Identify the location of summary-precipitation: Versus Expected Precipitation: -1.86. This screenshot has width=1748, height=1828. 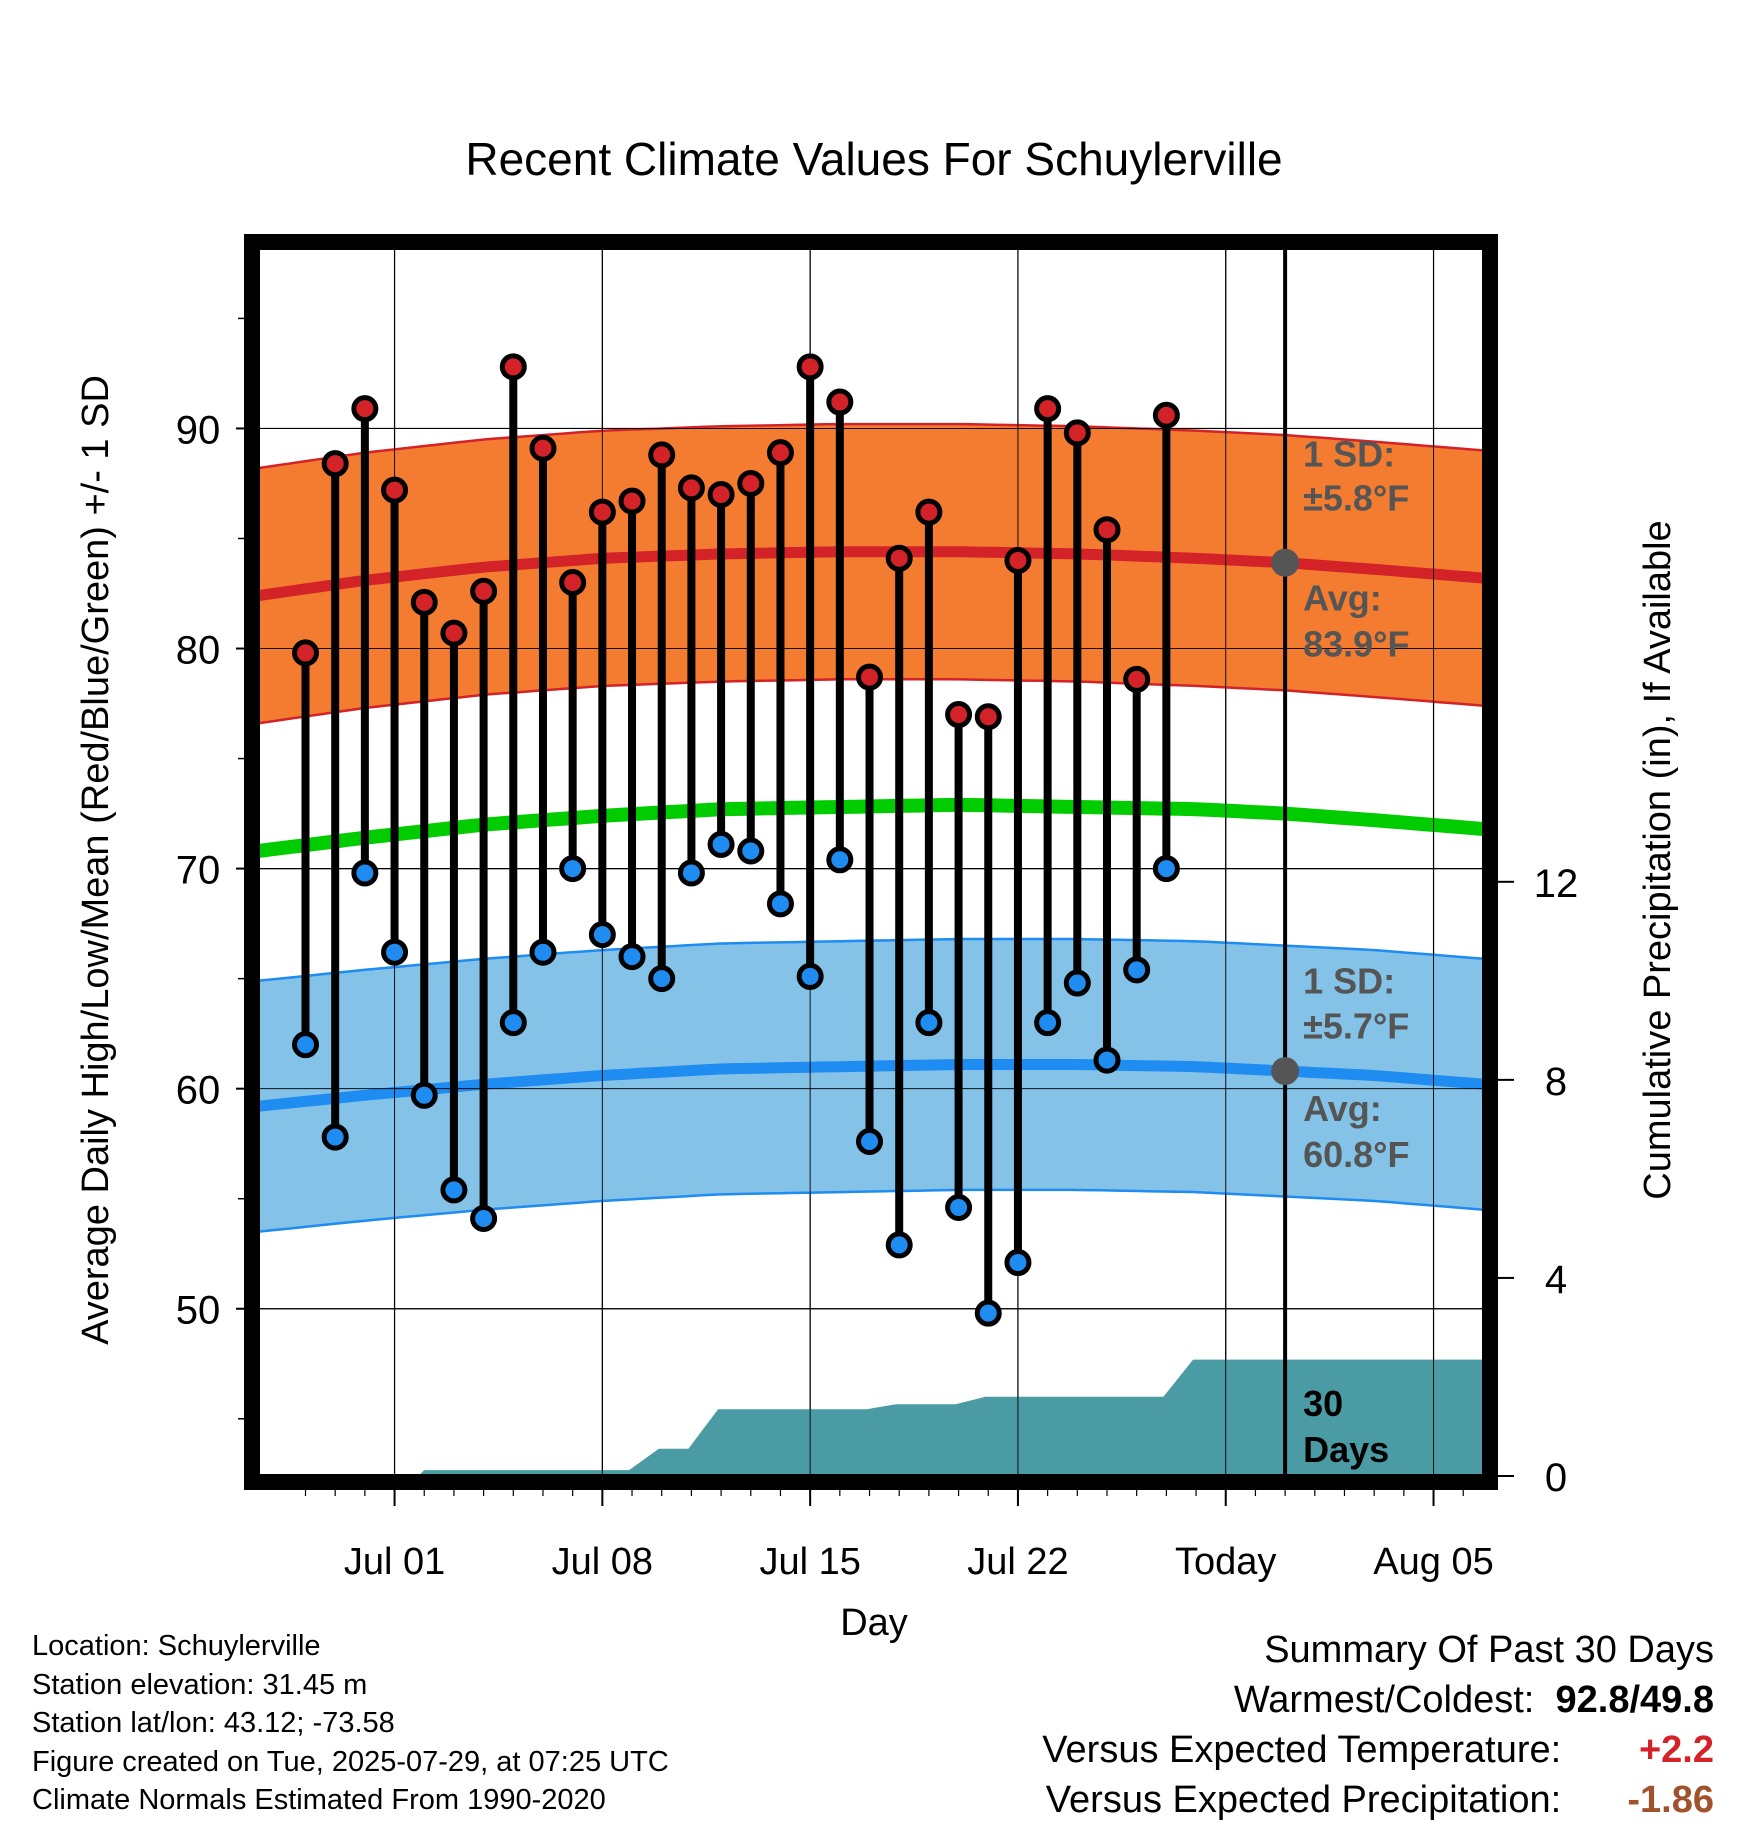
(1378, 1800).